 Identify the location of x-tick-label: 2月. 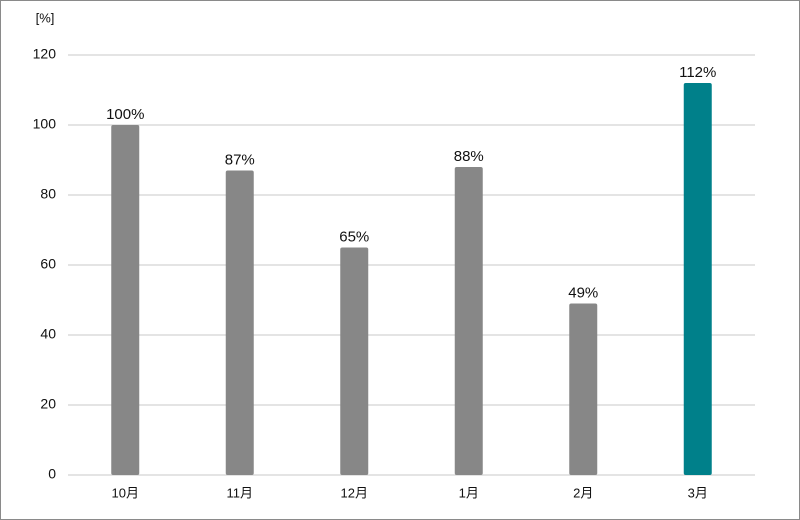
(583, 492).